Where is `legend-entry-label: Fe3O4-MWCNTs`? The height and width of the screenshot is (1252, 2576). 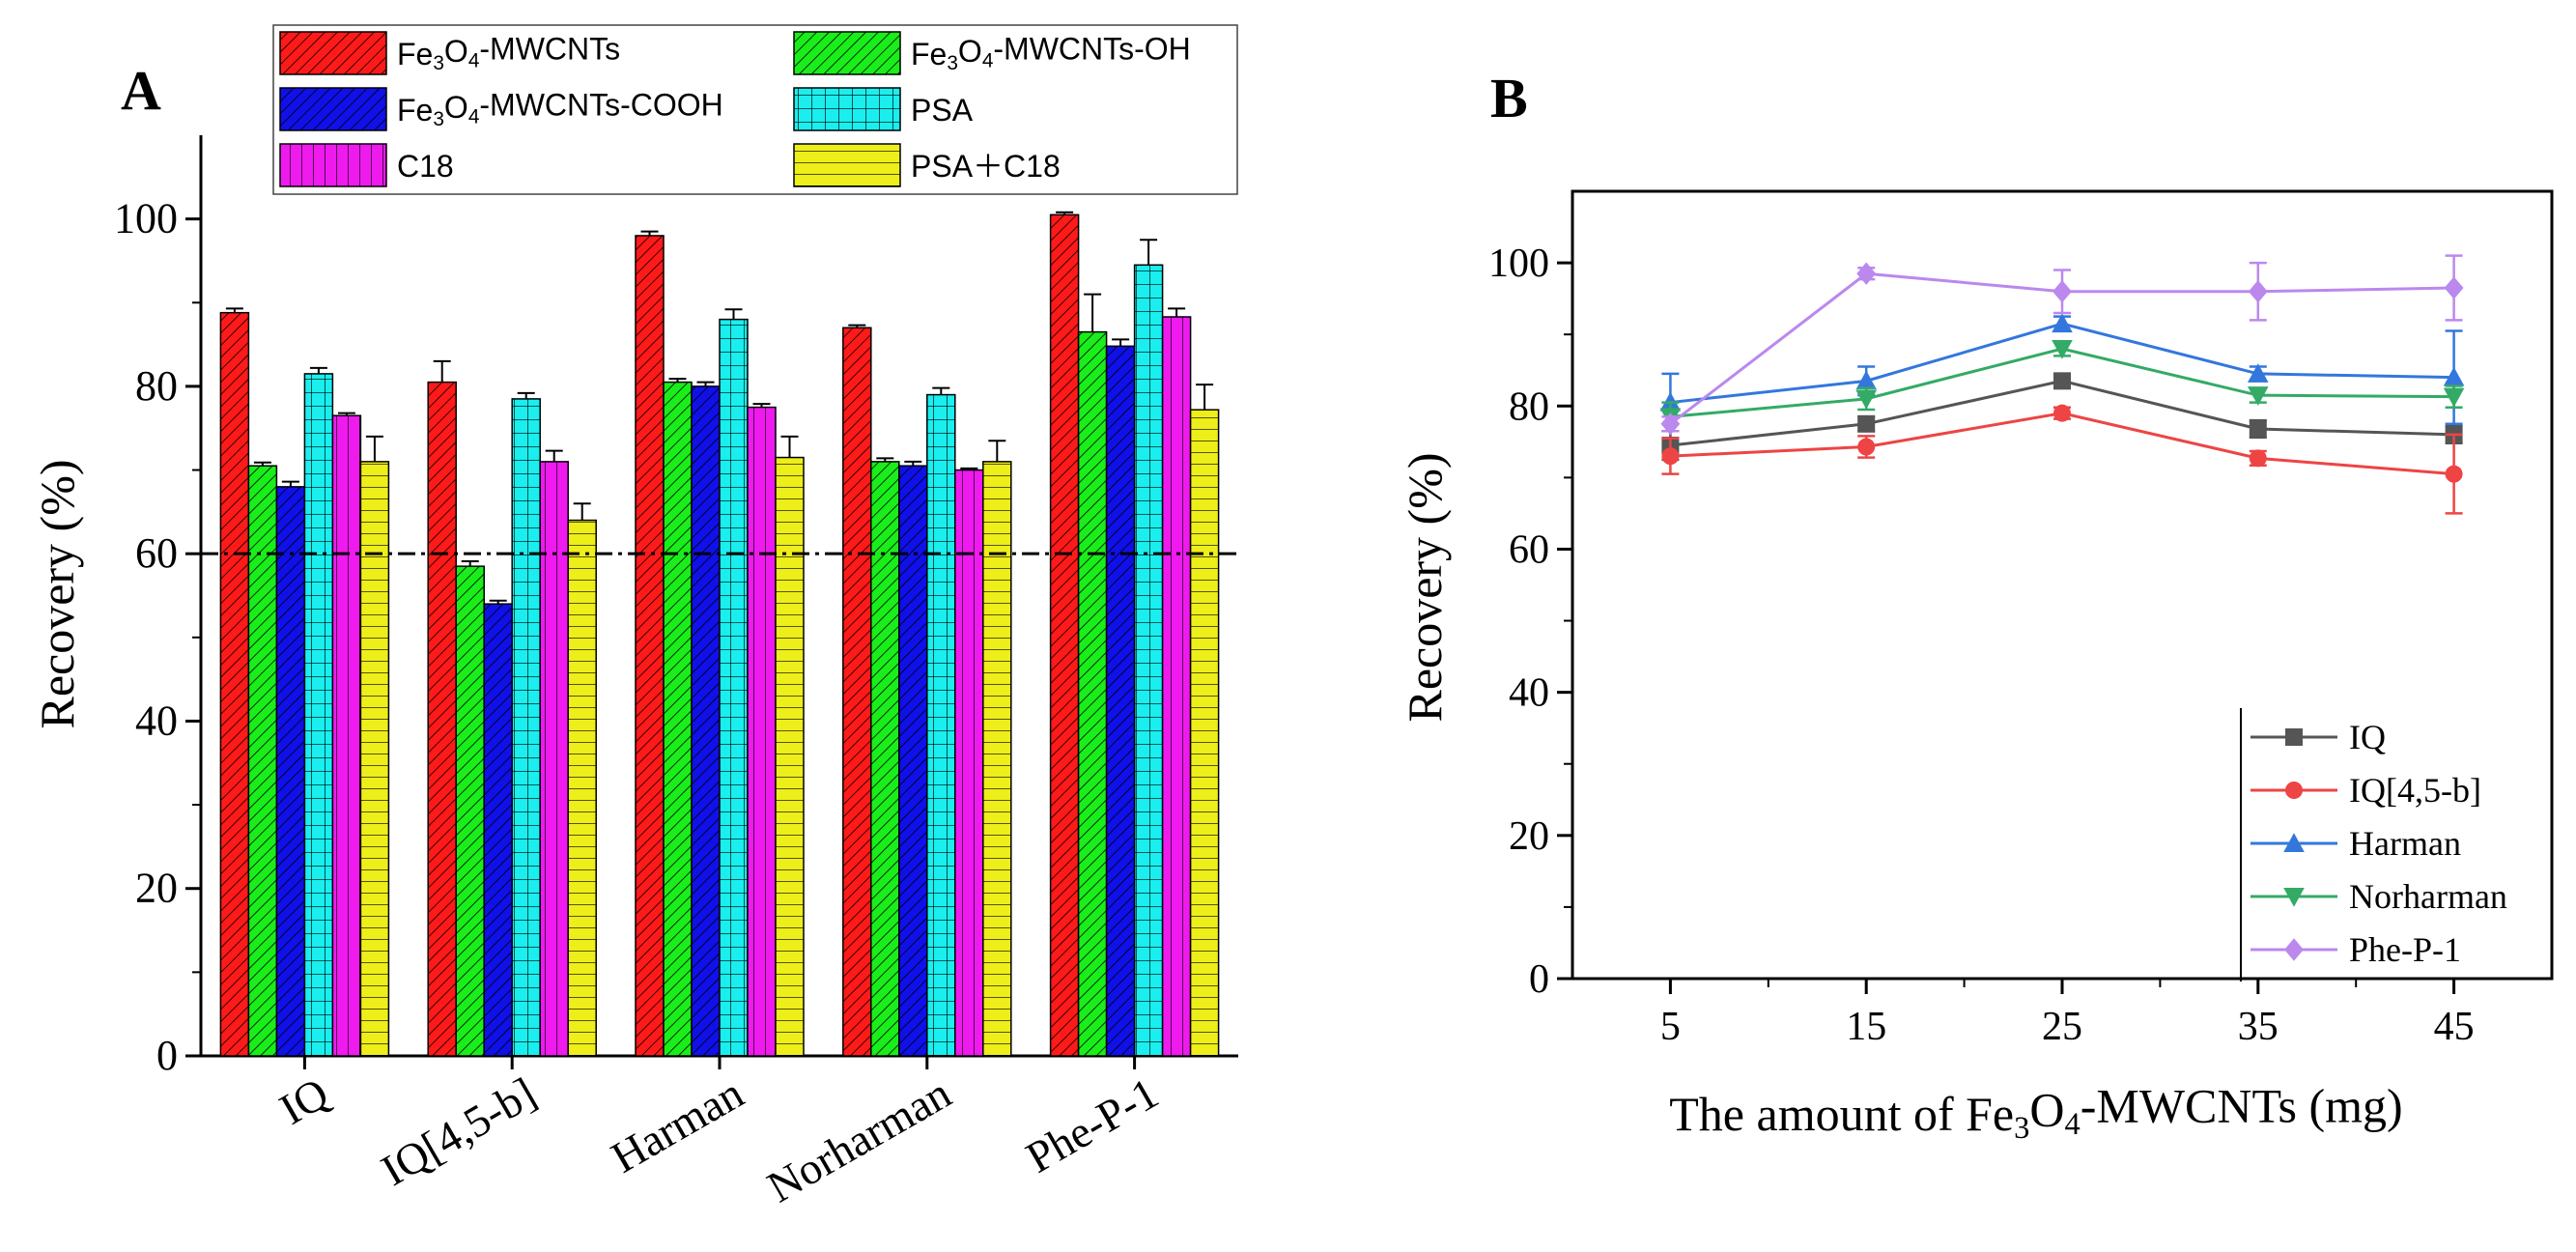
legend-entry-label: Fe3O4-MWCNTs is located at coordinates (508, 52).